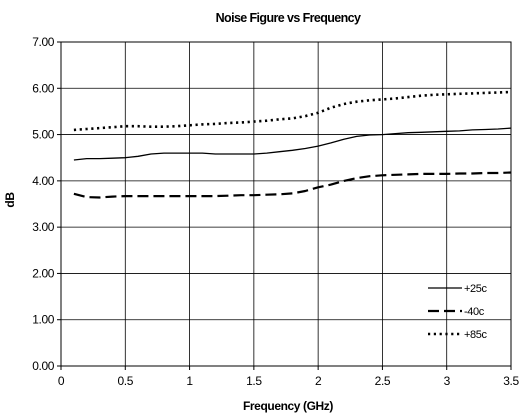 The width and height of the screenshot is (525, 415). Describe the element at coordinates (43, 135) in the screenshot. I see `y-tick-label: 5.00` at that location.